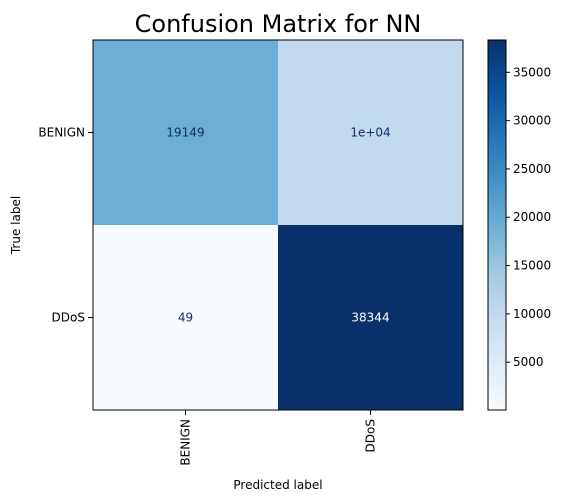 This screenshot has height=503, width=569. What do you see at coordinates (186, 442) in the screenshot?
I see `x-tick-label: BENIGN` at bounding box center [186, 442].